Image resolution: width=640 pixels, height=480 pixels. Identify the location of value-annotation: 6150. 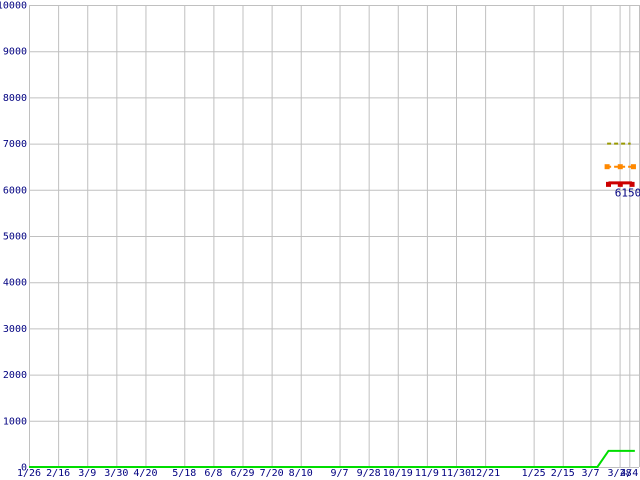
(627, 192).